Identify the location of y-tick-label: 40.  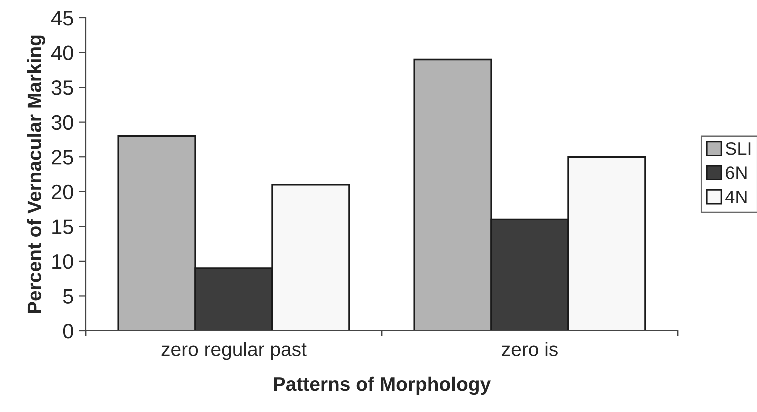
(63, 53).